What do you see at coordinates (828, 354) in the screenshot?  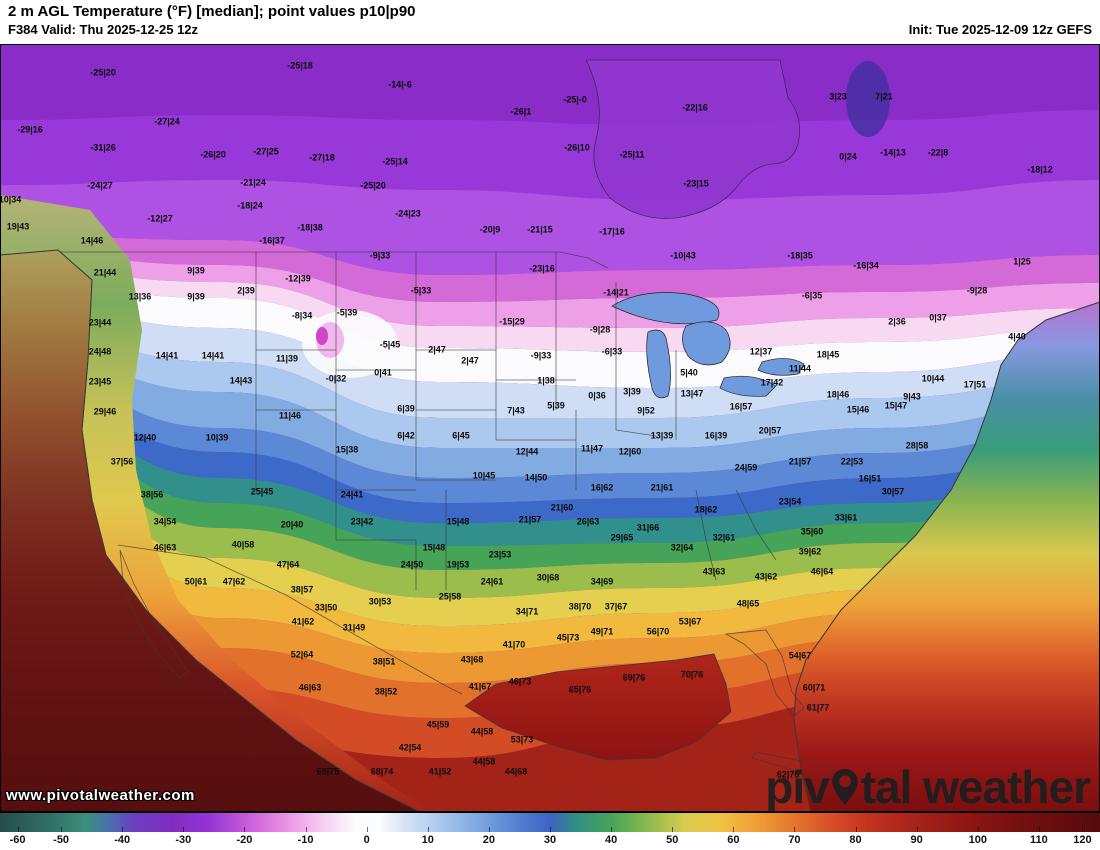 I see `point-value: 18|45` at bounding box center [828, 354].